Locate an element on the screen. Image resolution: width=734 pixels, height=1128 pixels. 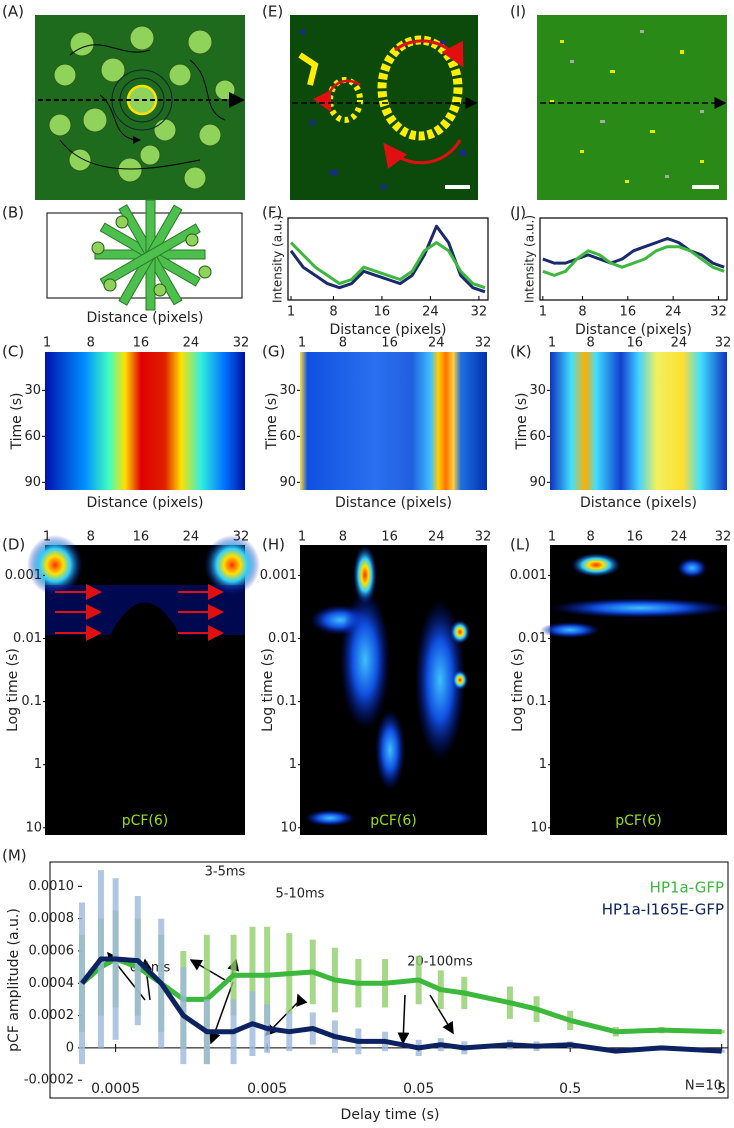
annotation: pCF(6) is located at coordinates (638, 821).